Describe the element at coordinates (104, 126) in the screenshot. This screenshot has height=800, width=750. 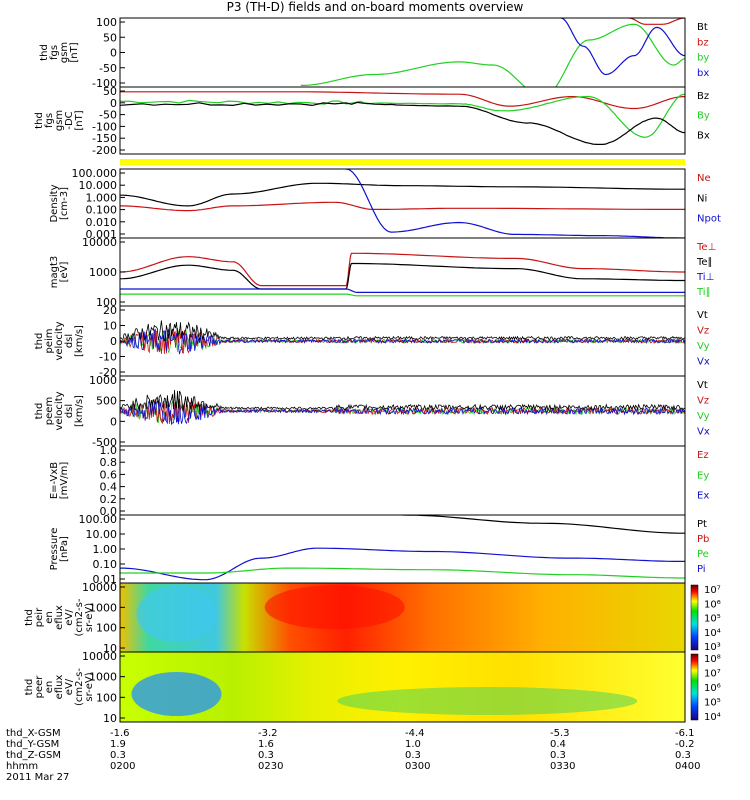
I see `y-tick-label: -100` at that location.